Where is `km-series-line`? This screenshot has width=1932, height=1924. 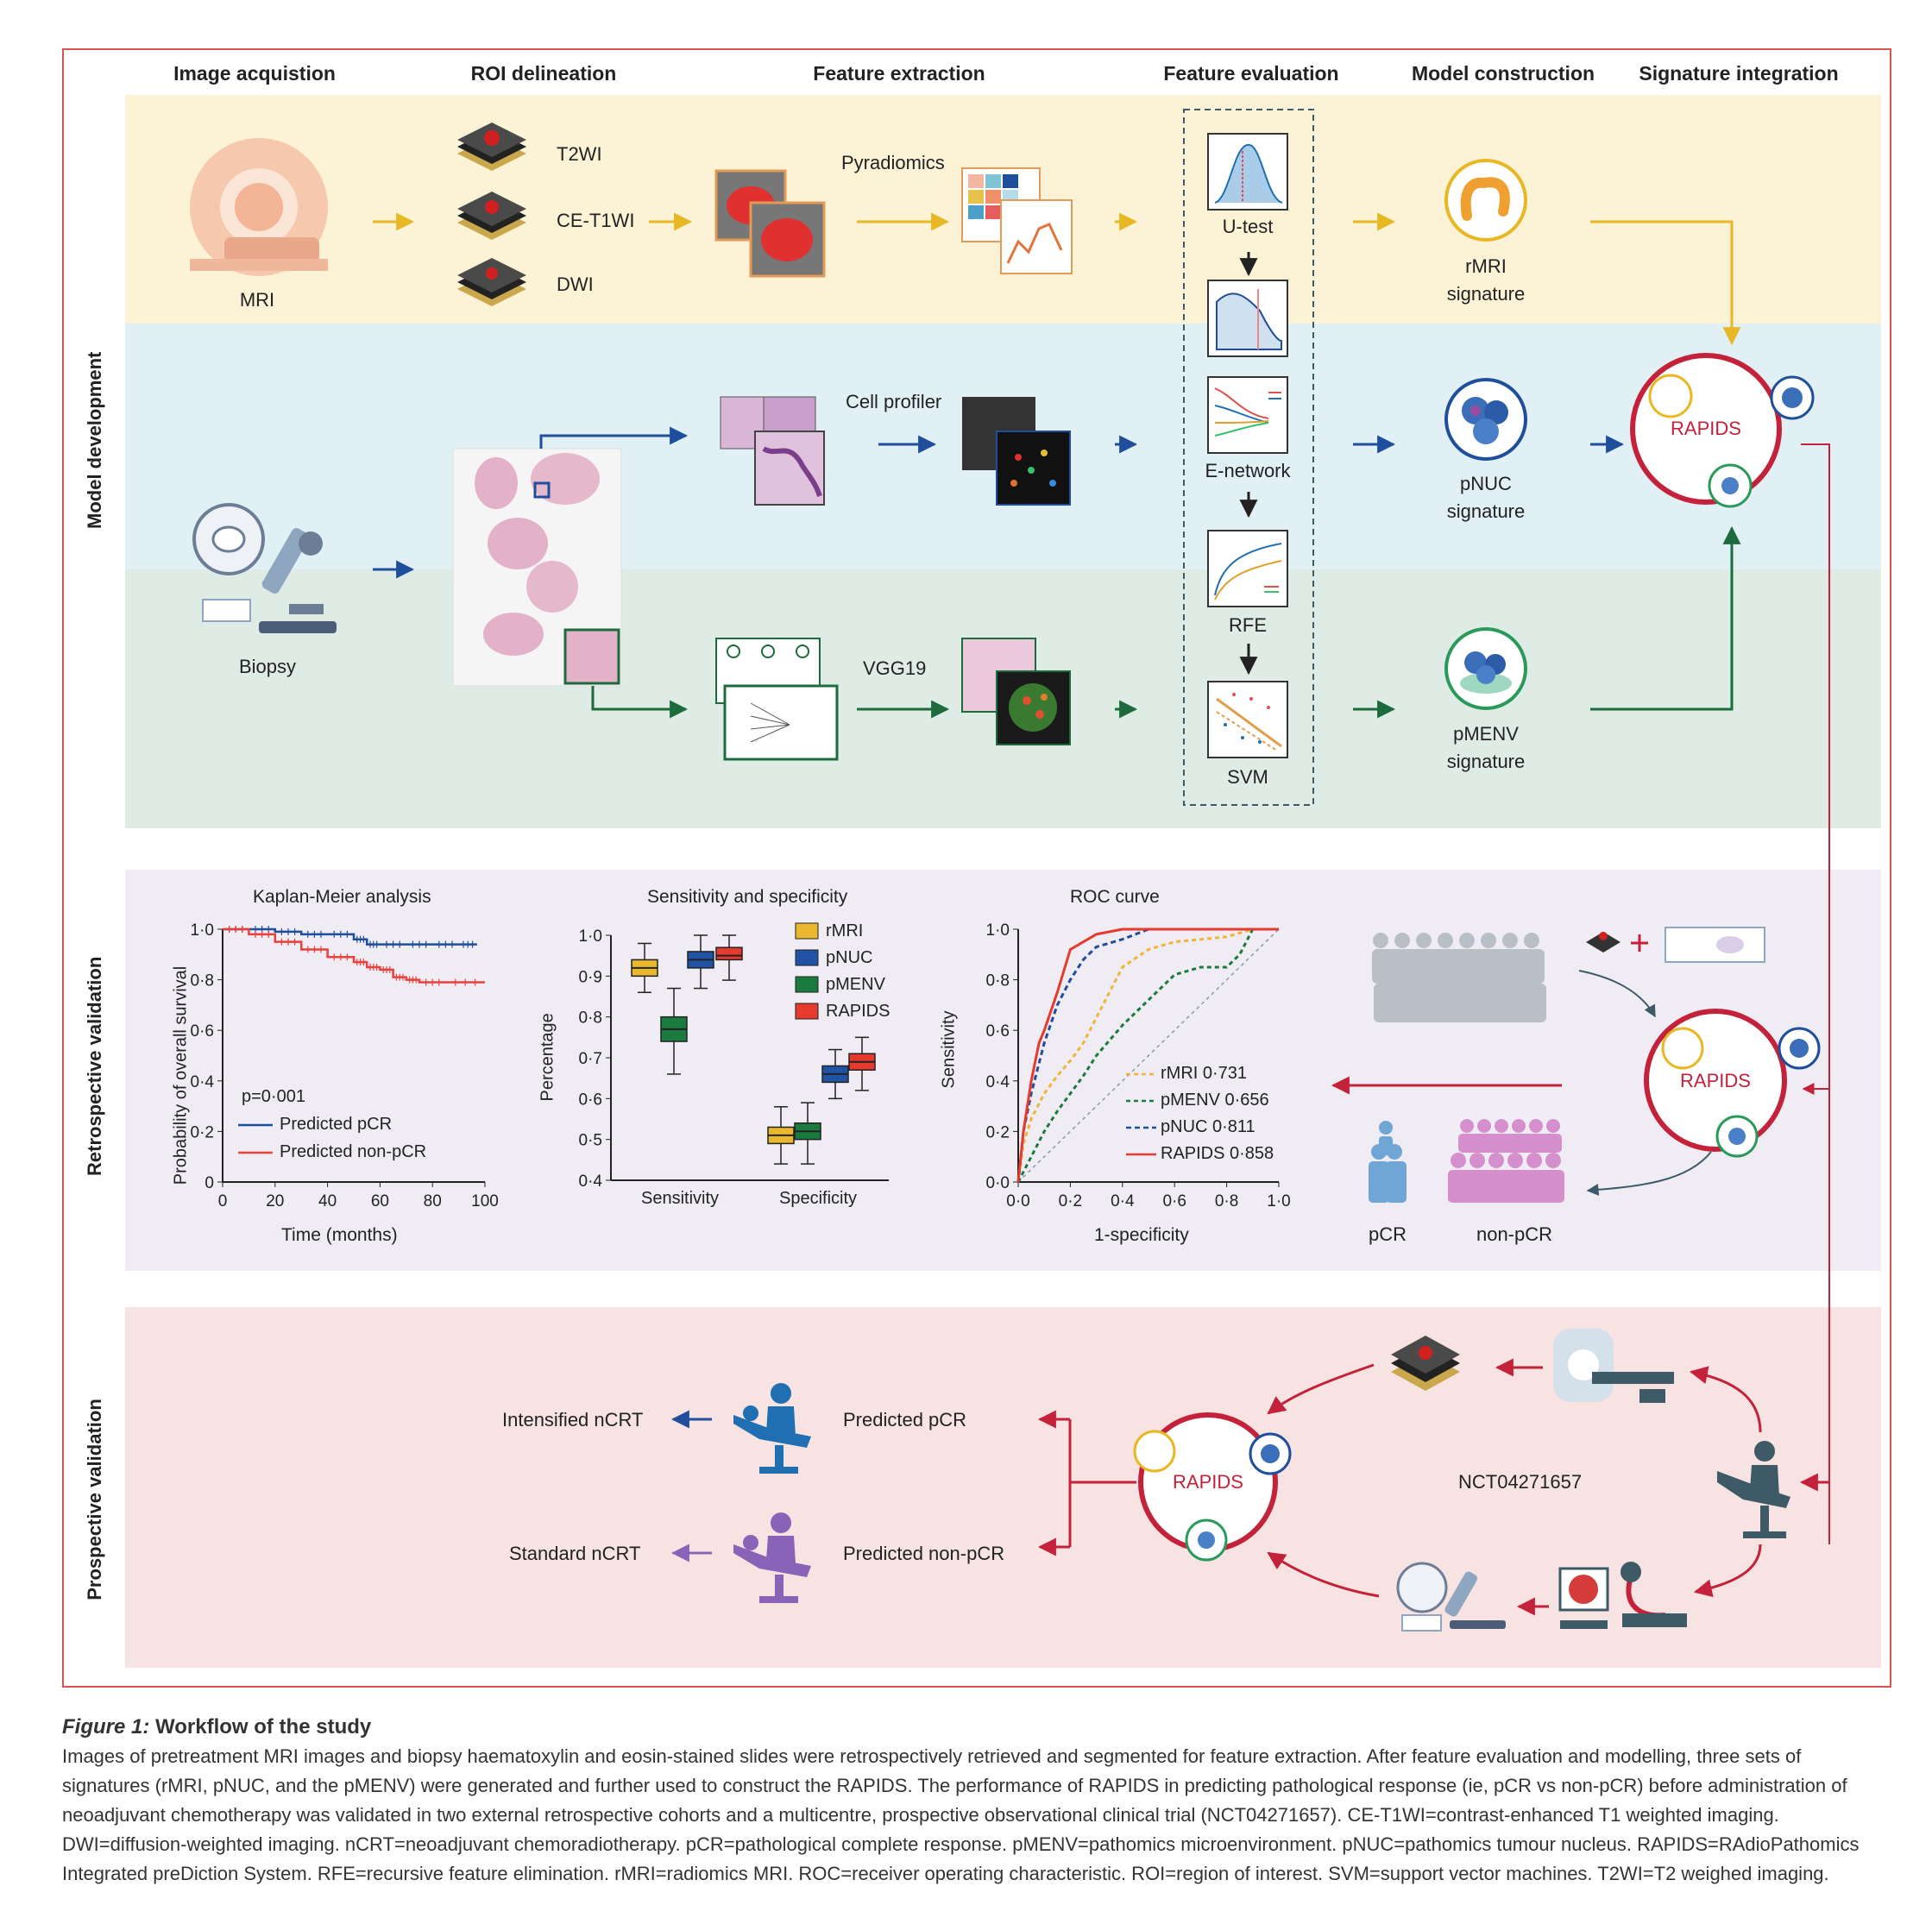
km-series-line is located at coordinates (354, 955).